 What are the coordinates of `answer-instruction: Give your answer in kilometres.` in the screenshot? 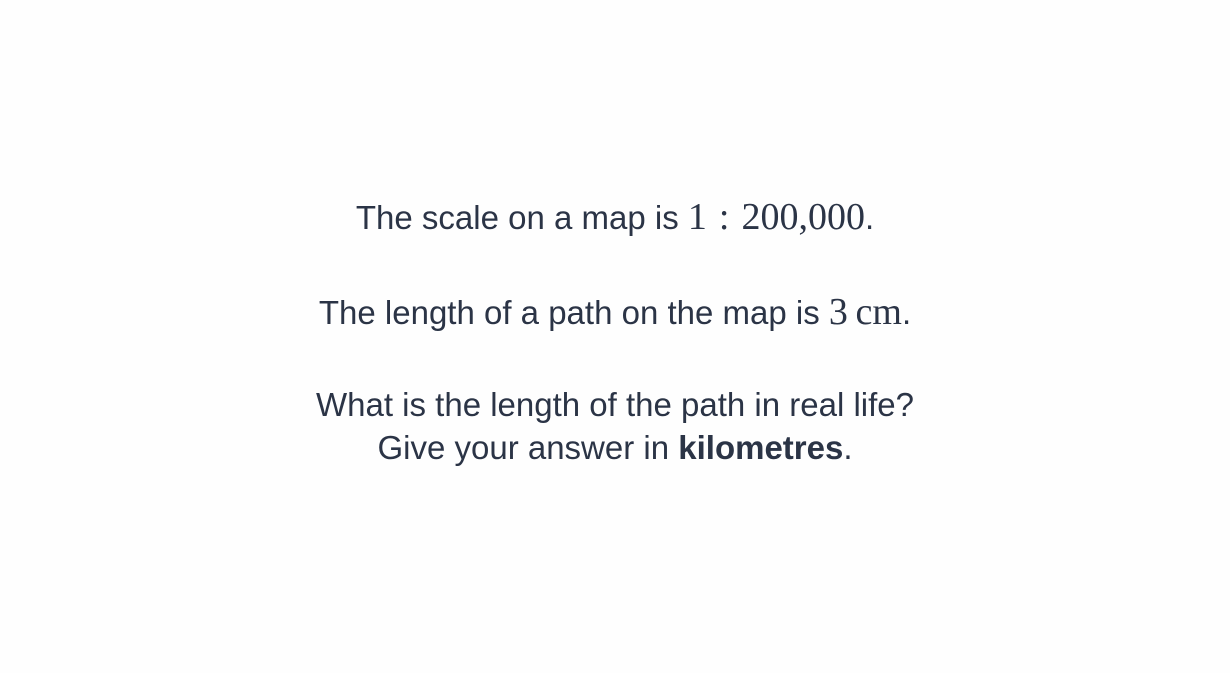 It's located at (615, 447).